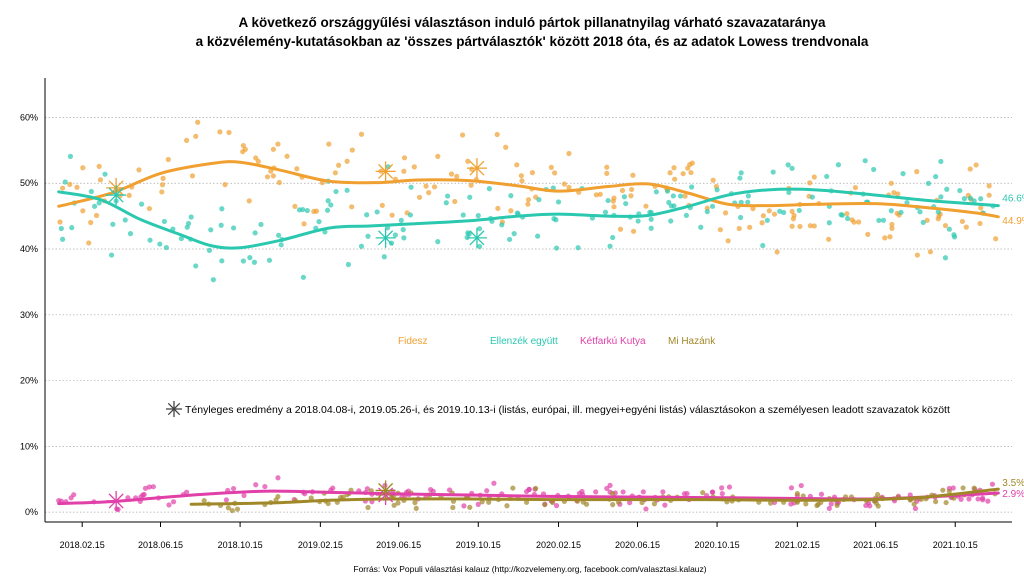 The width and height of the screenshot is (1024, 583). Describe the element at coordinates (1013, 221) in the screenshot. I see `end-label: 44.9%` at that location.